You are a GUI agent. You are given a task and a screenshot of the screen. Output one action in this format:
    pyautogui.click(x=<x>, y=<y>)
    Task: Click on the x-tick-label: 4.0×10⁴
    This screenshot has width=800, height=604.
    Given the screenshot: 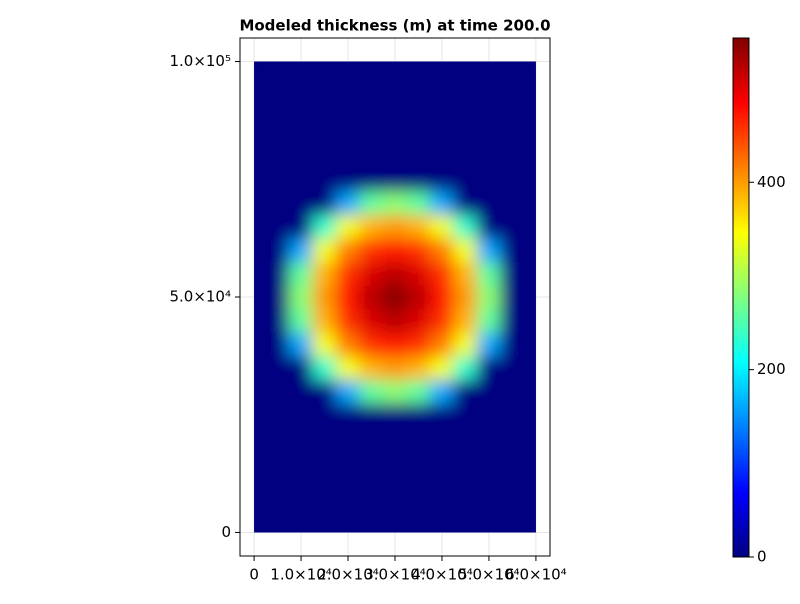 What is the action you would take?
    pyautogui.click(x=442, y=575)
    